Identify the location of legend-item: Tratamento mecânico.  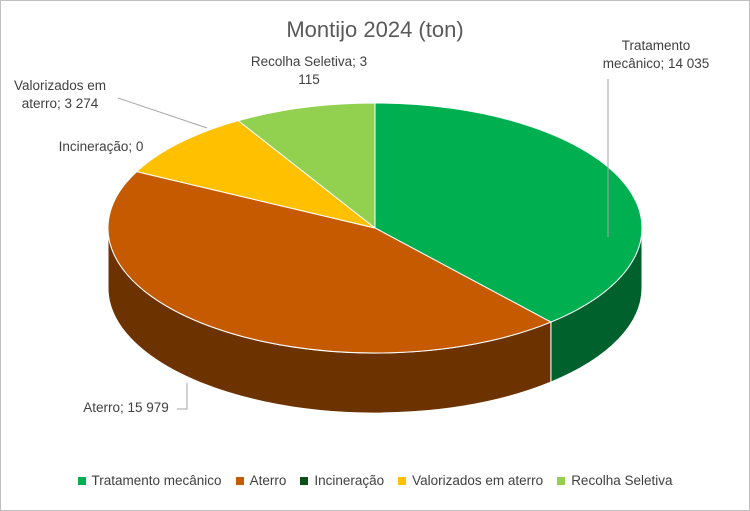
(149, 480).